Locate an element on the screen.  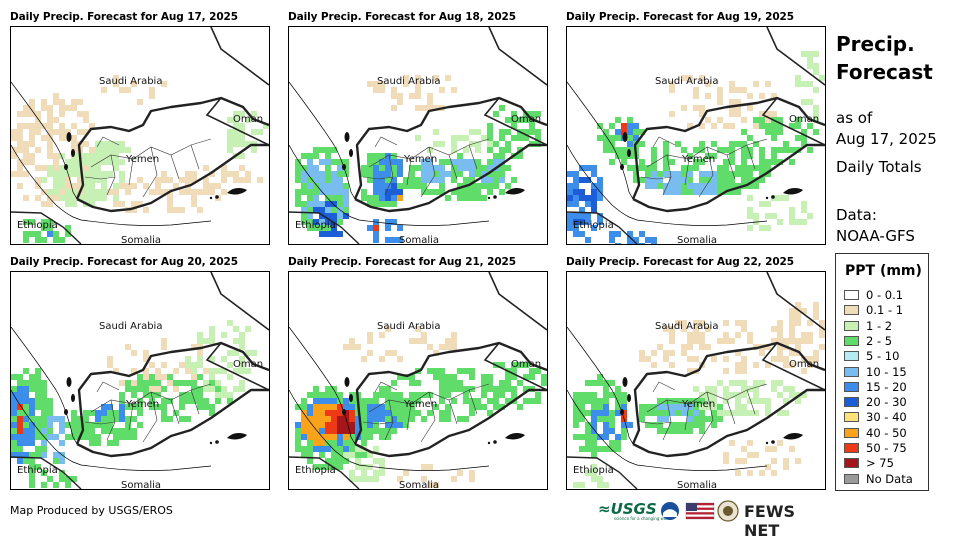
label-yemen: Yemen is located at coordinates (420, 404).